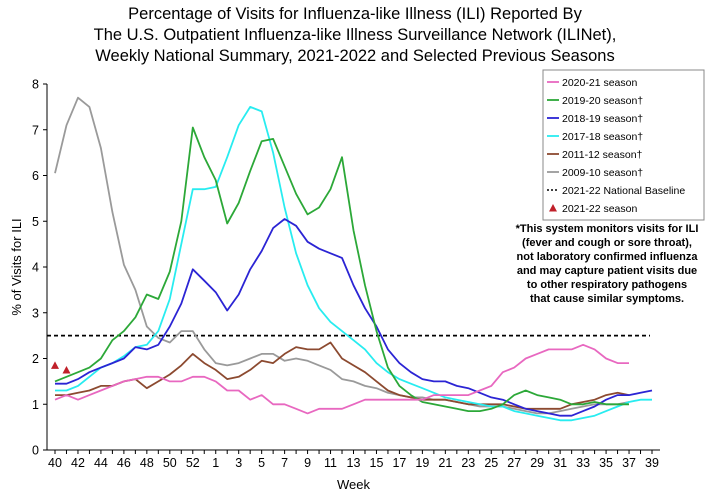 The image size is (710, 500). What do you see at coordinates (606, 463) in the screenshot?
I see `x-tick-label: 35` at bounding box center [606, 463].